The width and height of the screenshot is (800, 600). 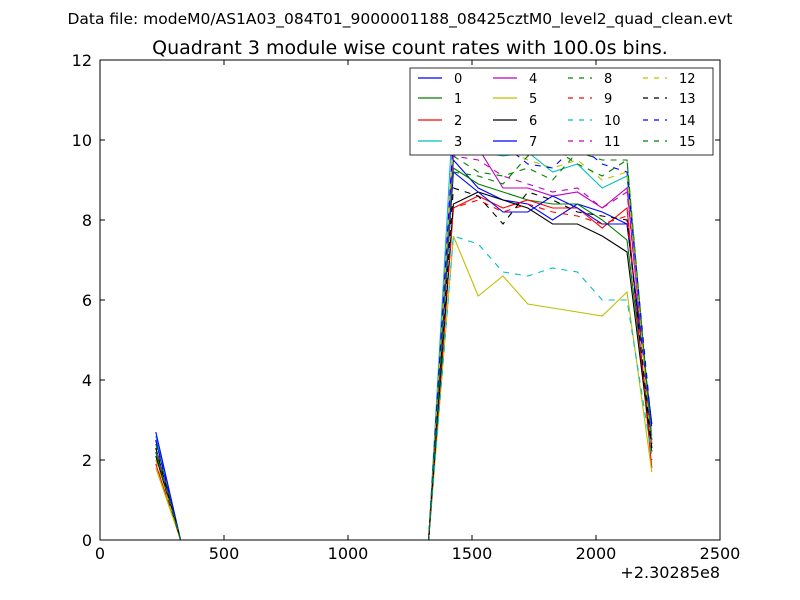 What do you see at coordinates (687, 99) in the screenshot?
I see `legend-label-13: 13` at bounding box center [687, 99].